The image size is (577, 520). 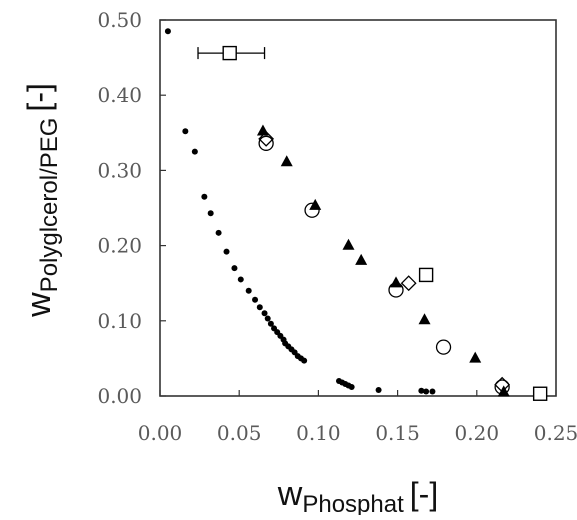 I want to click on x-tick-label: 0.15, so click(x=397, y=433).